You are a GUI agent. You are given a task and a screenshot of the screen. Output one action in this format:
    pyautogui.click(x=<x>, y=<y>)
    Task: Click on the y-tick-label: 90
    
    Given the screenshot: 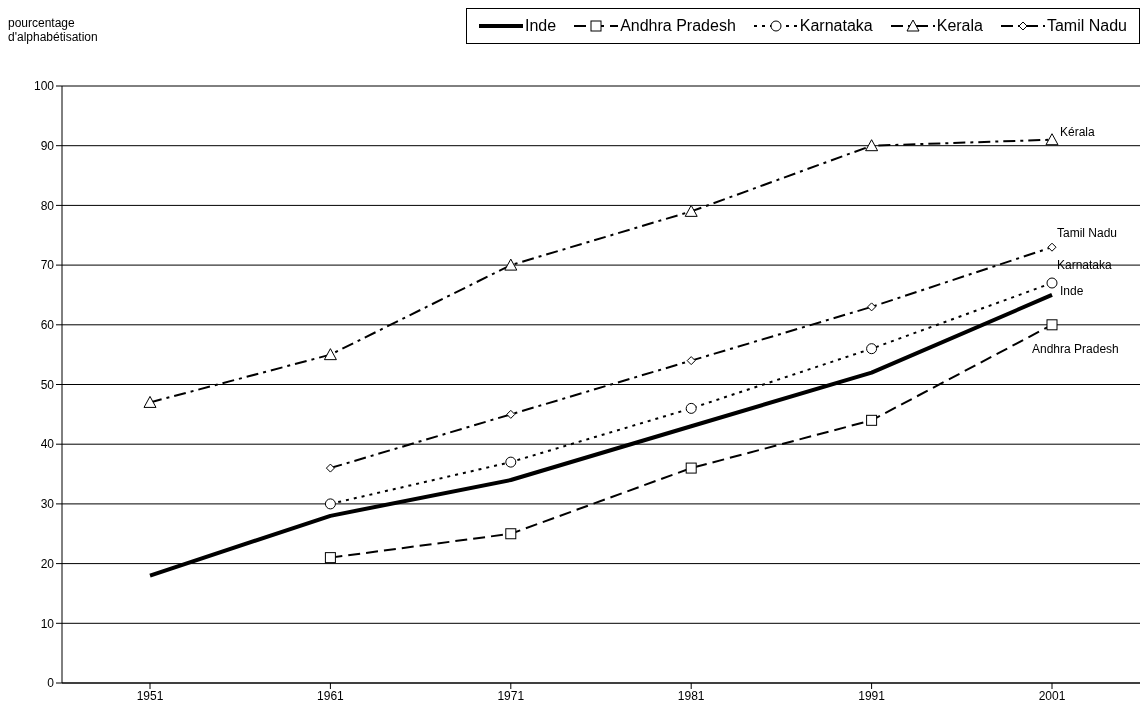 What is the action you would take?
    pyautogui.click(x=47, y=145)
    